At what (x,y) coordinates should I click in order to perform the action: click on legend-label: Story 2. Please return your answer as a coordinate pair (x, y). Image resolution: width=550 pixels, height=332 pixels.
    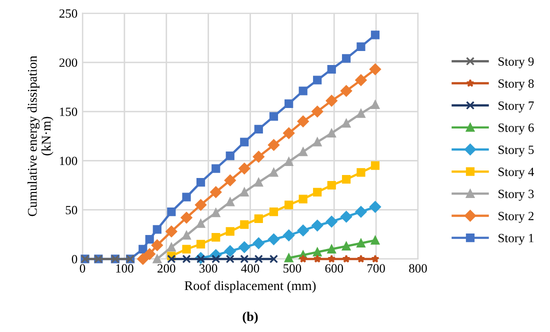
    Looking at the image, I should click on (516, 217).